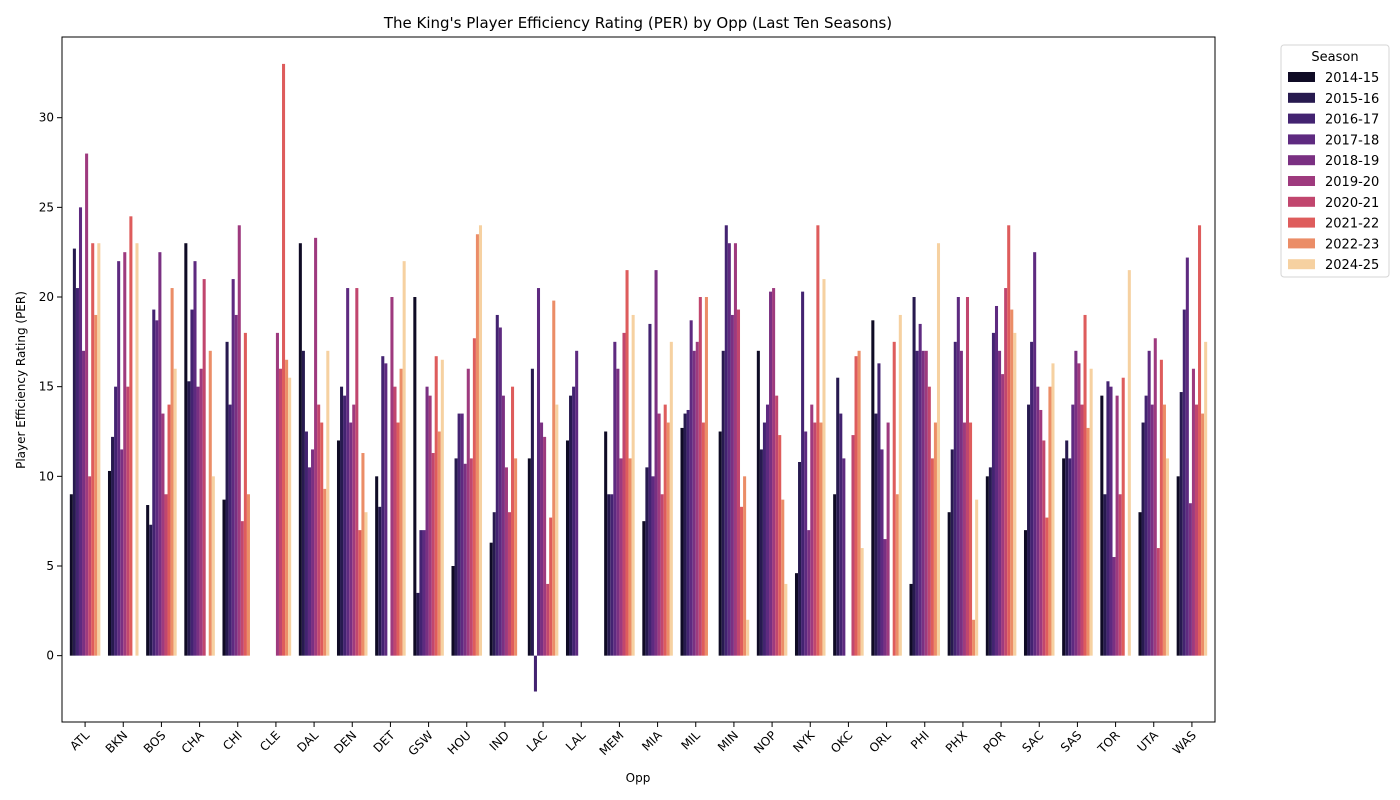  Describe the element at coordinates (1184, 742) in the screenshot. I see `x-tick-label: WAS` at that location.